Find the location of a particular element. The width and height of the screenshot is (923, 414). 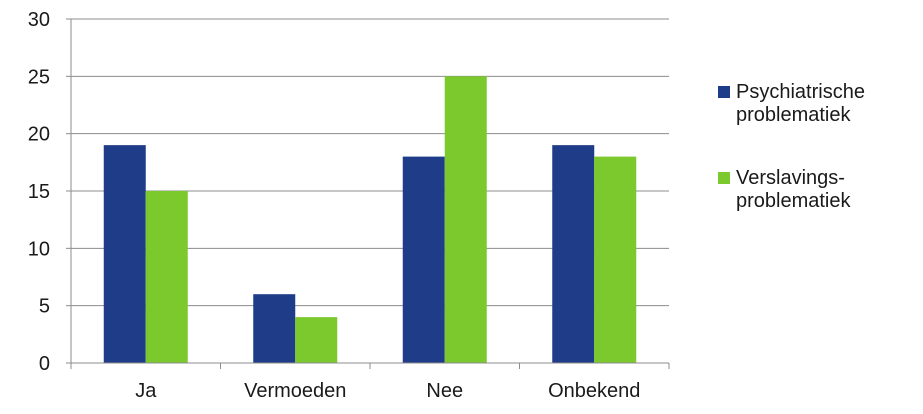

bar-psychiatrisch-vermoeden is located at coordinates (274, 328).